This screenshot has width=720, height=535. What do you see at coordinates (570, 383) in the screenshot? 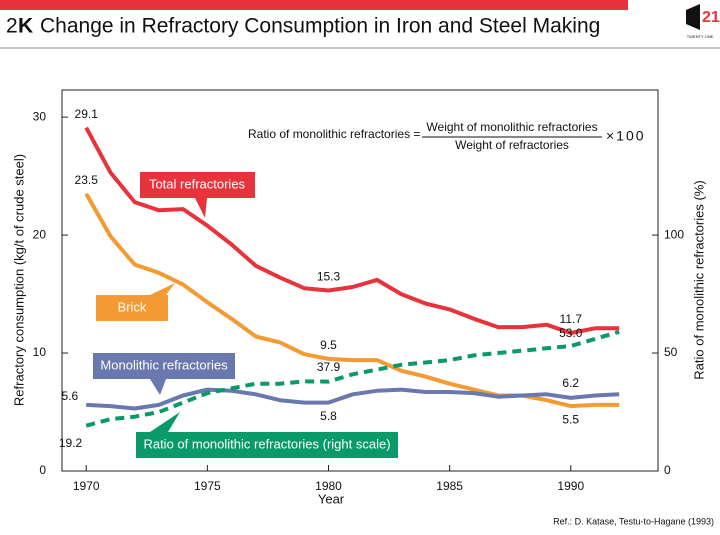
I see `data-label: 6.2` at bounding box center [570, 383].